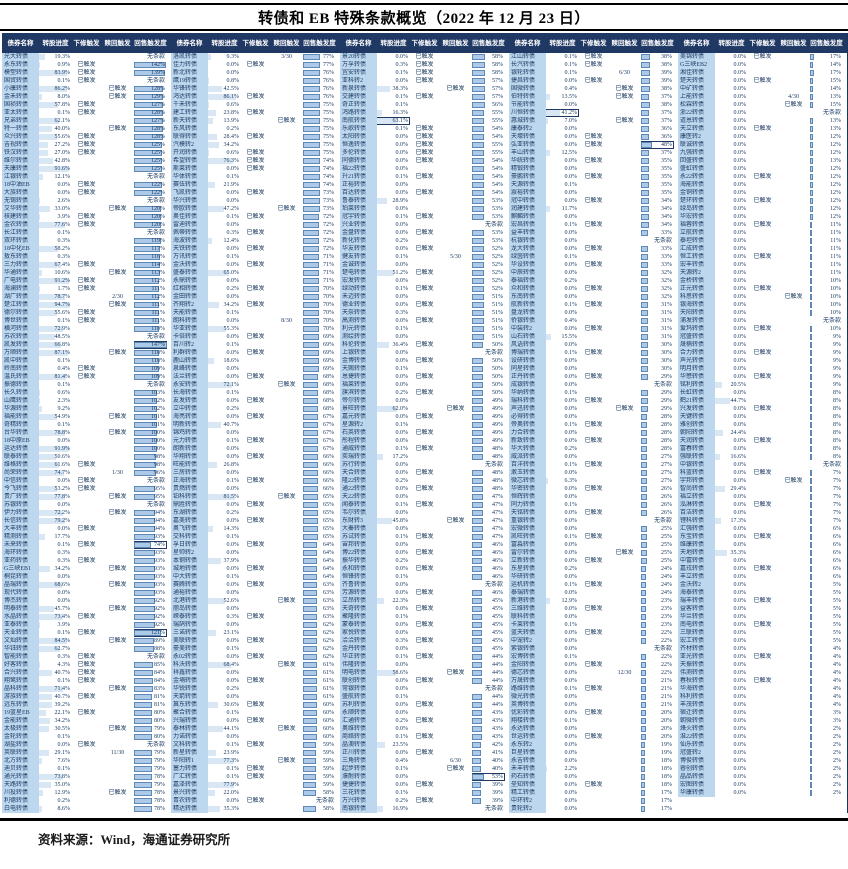 The height and width of the screenshot is (869, 848). I want to click on put-trigger-cell: 25%, so click(657, 537).